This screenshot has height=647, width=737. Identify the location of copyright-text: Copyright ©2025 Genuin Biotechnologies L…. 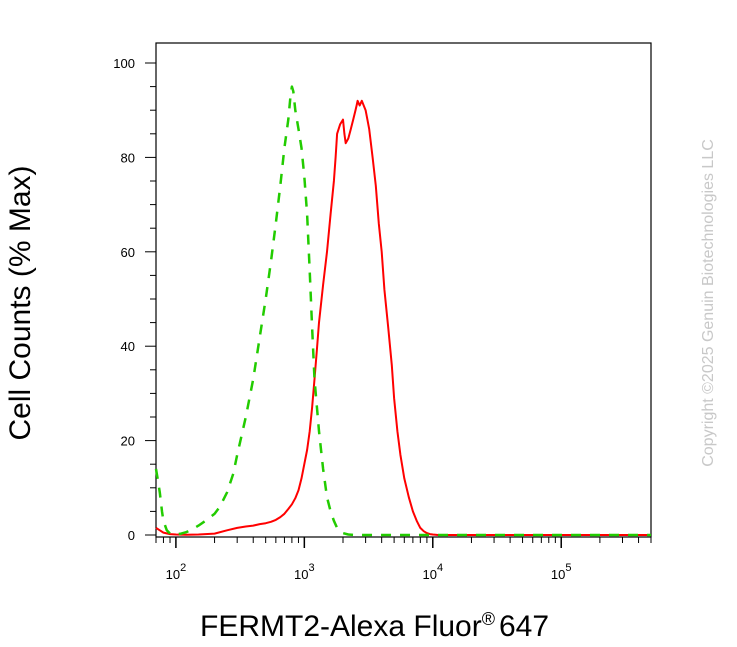
(708, 303).